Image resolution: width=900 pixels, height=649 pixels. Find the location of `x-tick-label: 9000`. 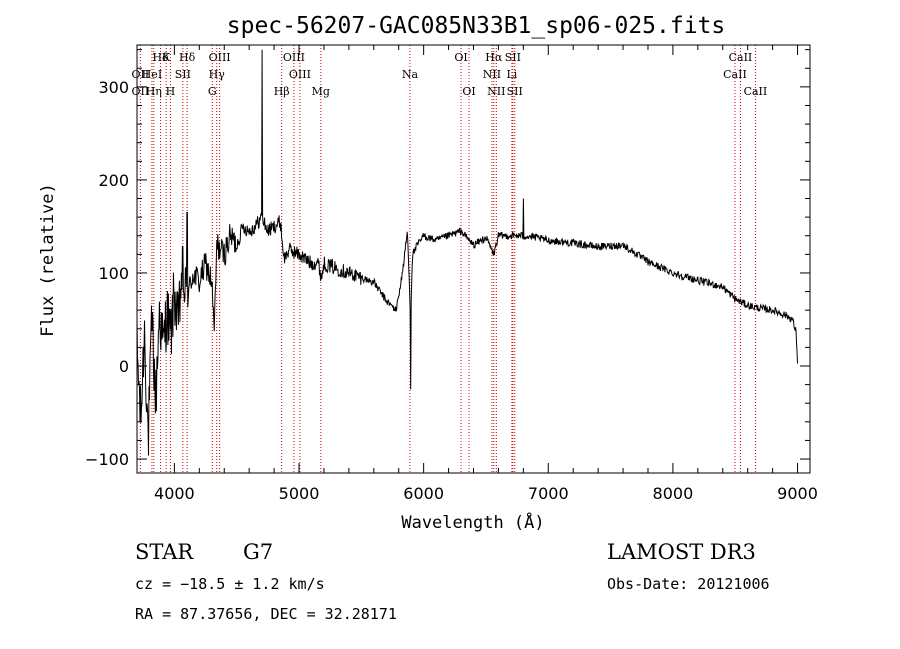

x-tick-label: 9000 is located at coordinates (797, 493).